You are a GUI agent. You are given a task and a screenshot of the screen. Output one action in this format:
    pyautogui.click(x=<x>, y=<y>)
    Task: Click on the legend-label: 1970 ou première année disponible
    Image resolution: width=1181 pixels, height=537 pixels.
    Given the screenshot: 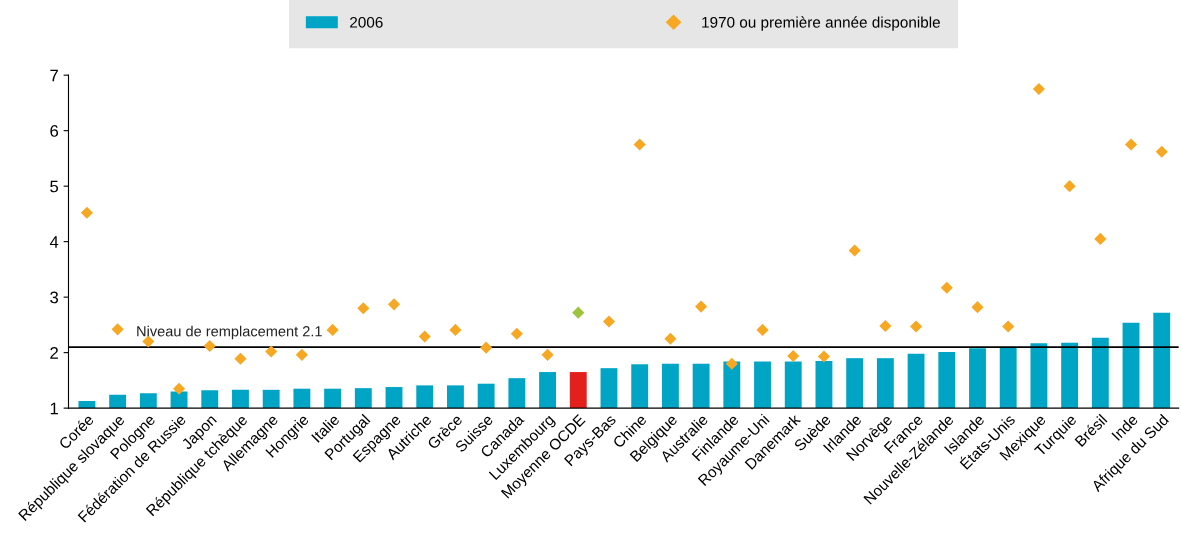 What is the action you would take?
    pyautogui.click(x=821, y=23)
    